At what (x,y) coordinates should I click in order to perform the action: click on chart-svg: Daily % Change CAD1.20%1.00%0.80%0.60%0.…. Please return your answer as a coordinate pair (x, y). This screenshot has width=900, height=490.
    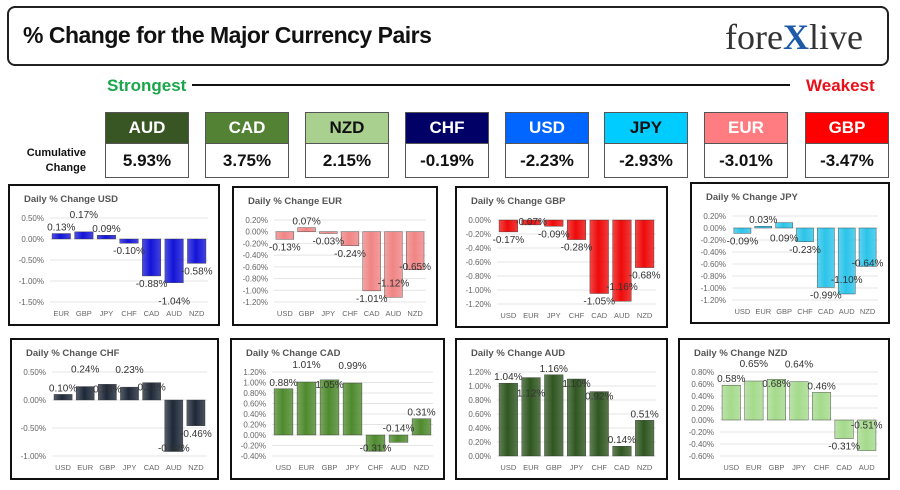
    Looking at the image, I should click on (338, 410).